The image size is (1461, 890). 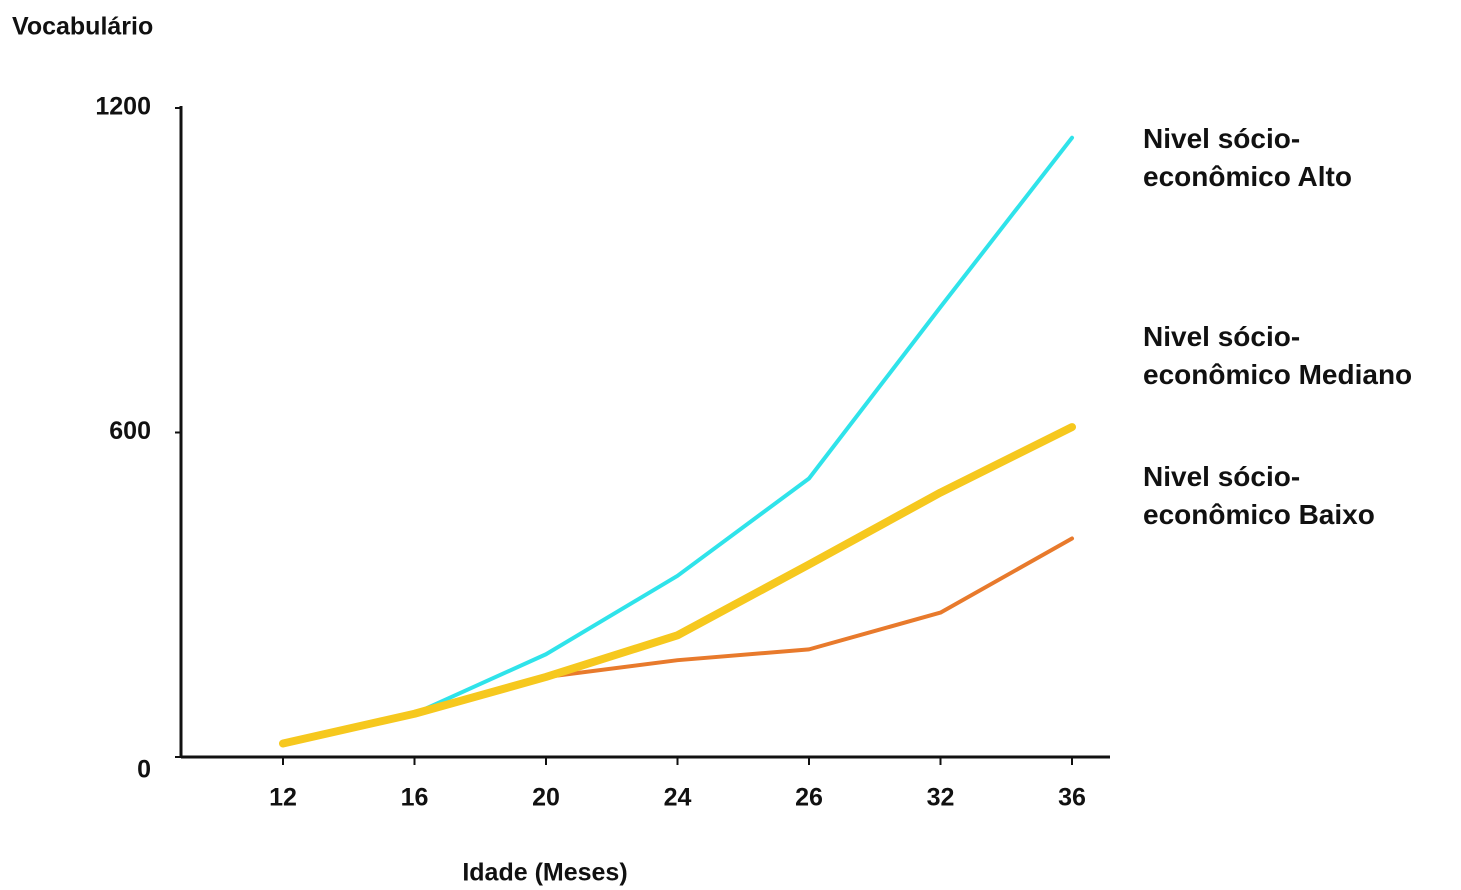 What do you see at coordinates (678, 798) in the screenshot?
I see `x-tick-label: 24` at bounding box center [678, 798].